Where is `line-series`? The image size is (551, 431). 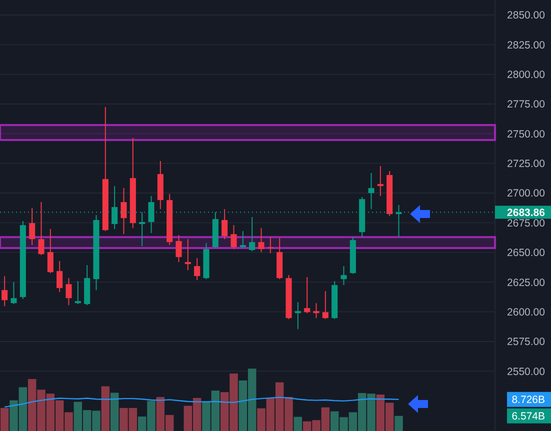 line-series is located at coordinates (202, 402).